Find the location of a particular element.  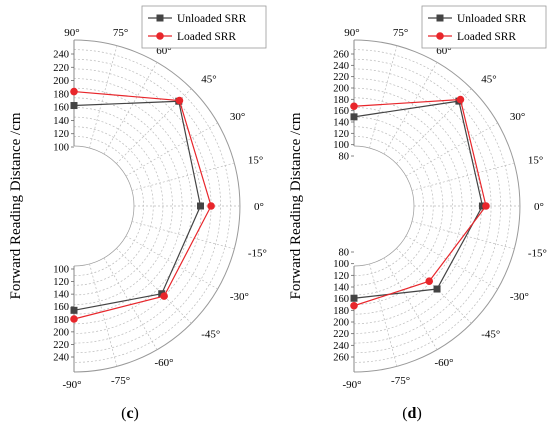

panel-label: (c) is located at coordinates (130, 413).